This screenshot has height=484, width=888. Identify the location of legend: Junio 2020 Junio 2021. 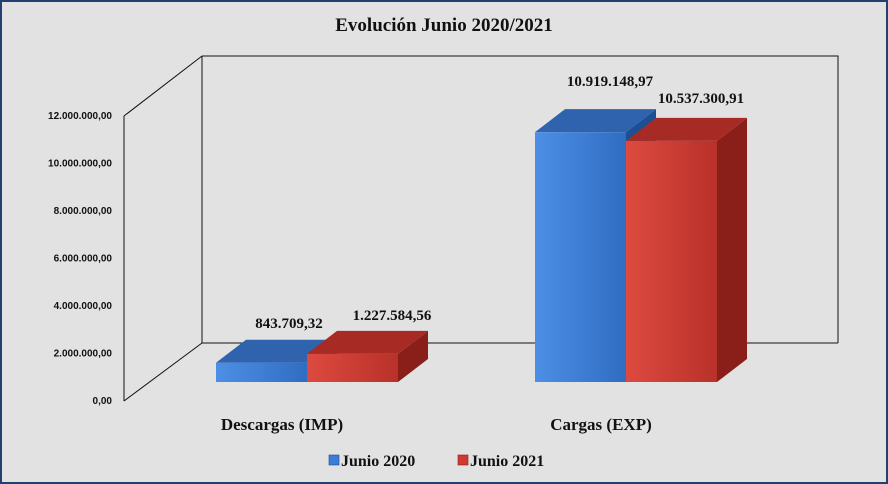
(436, 461).